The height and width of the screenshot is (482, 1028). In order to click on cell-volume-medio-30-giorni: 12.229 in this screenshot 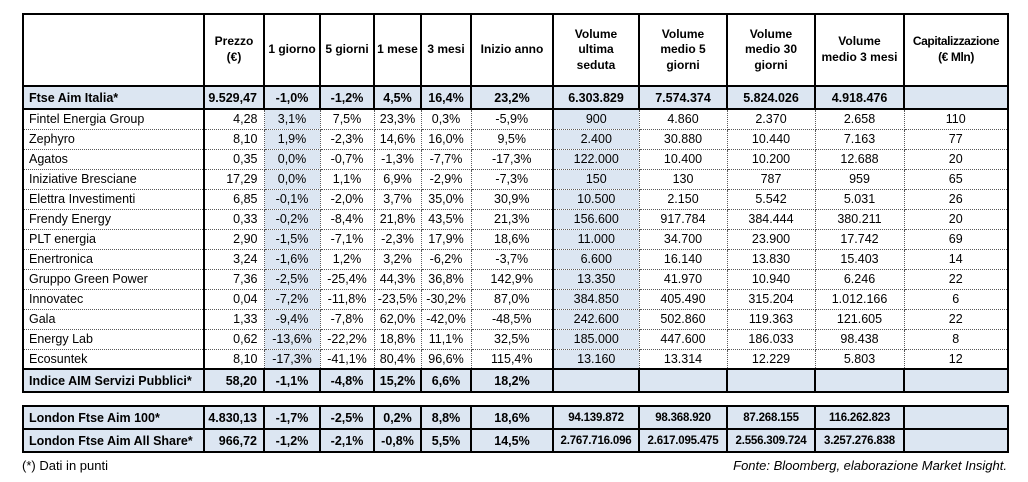, I will do `click(771, 359)`.